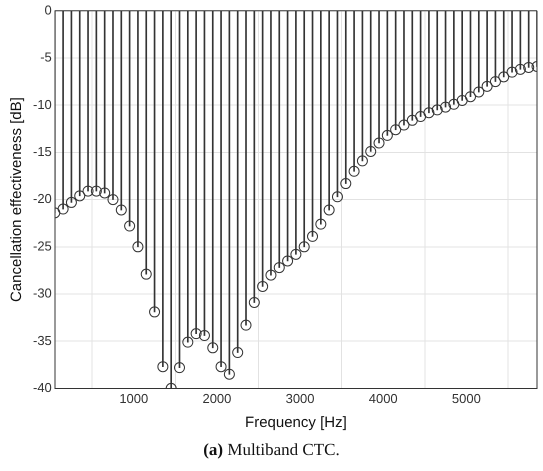 The width and height of the screenshot is (543, 471). Describe the element at coordinates (217, 398) in the screenshot. I see `x-tick-label: 2000` at that location.